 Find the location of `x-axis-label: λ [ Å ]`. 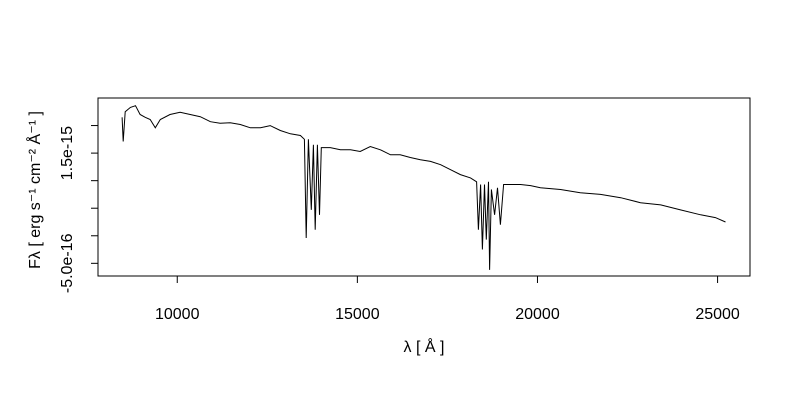

x-axis-label: λ [ Å ] is located at coordinates (424, 346).